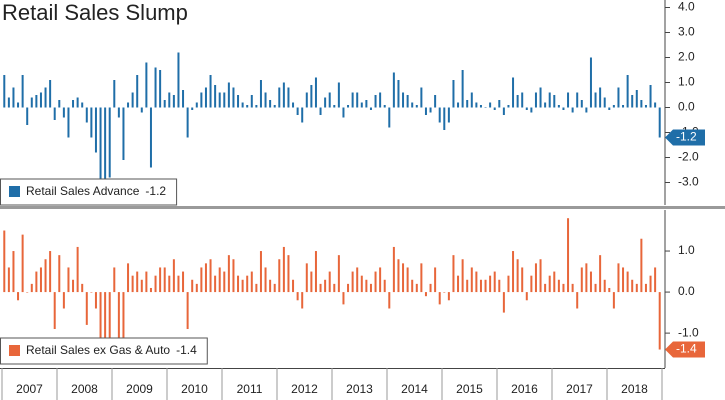 The image size is (725, 400). What do you see at coordinates (469, 389) in the screenshot?
I see `x-tick-label: 2015` at bounding box center [469, 389].